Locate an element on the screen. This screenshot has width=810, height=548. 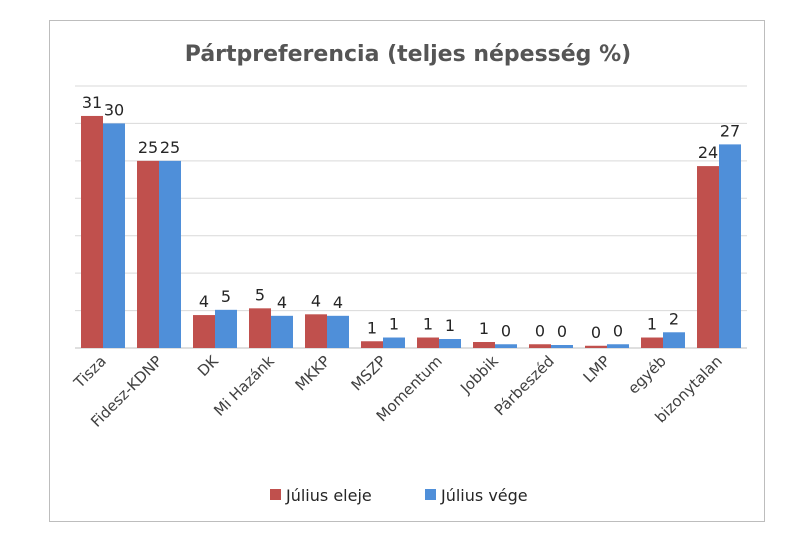
legend-label-julius-eleje: Július eleje is located at coordinates (328, 495).